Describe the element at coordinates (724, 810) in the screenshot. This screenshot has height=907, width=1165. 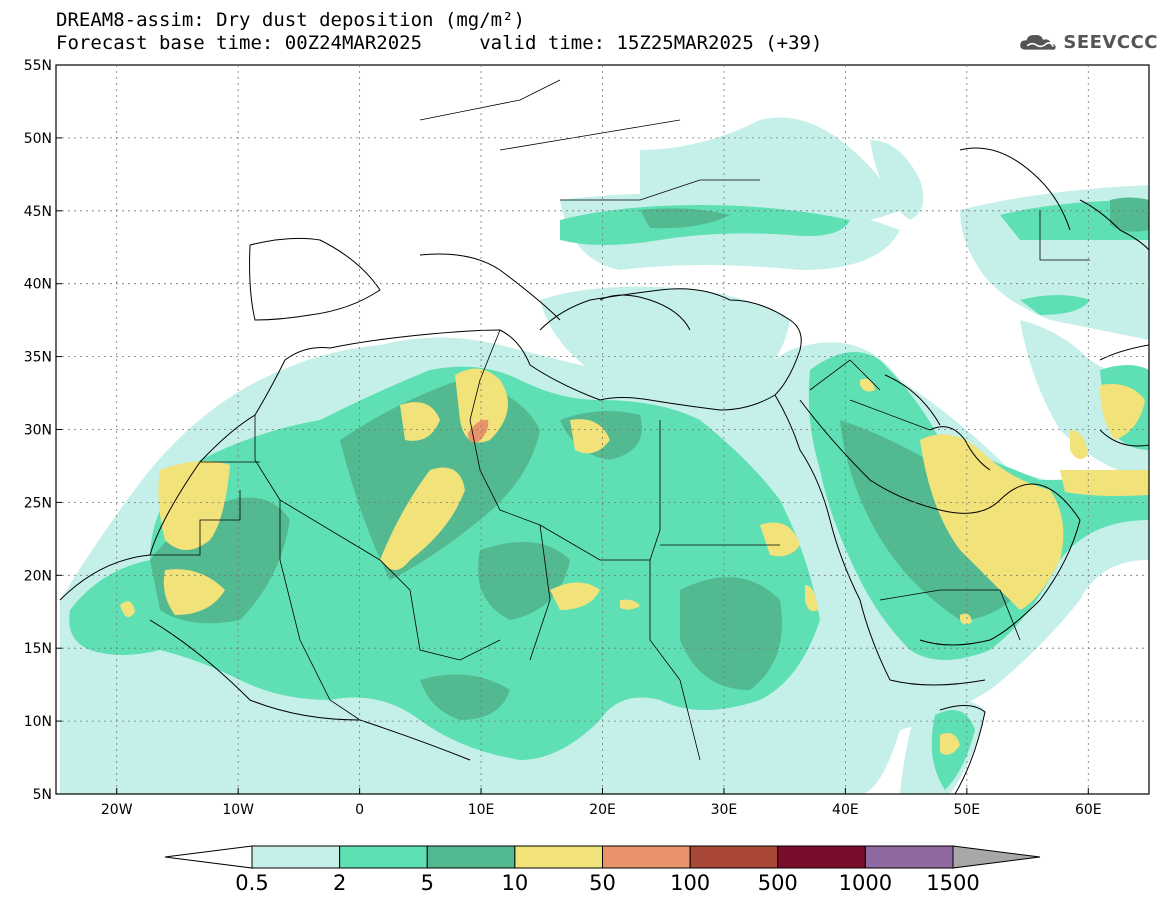
I see `lon-tick-label: 30E` at that location.